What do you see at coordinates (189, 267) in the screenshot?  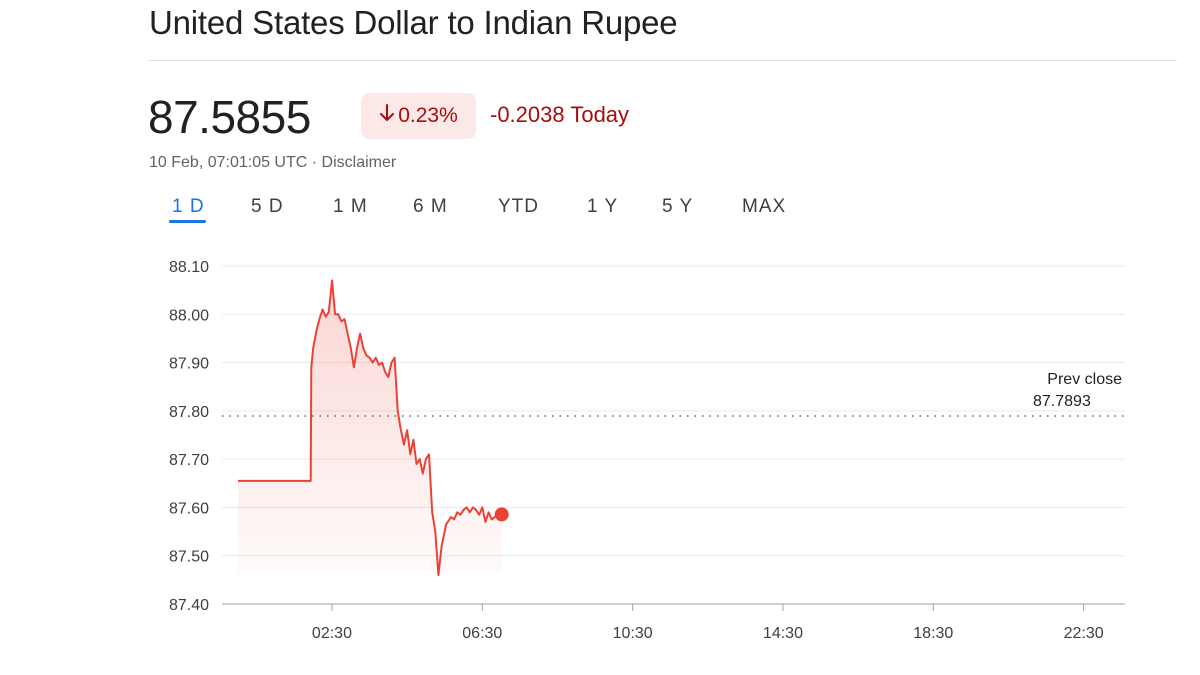 I see `y-tick-label: 88.10` at bounding box center [189, 267].